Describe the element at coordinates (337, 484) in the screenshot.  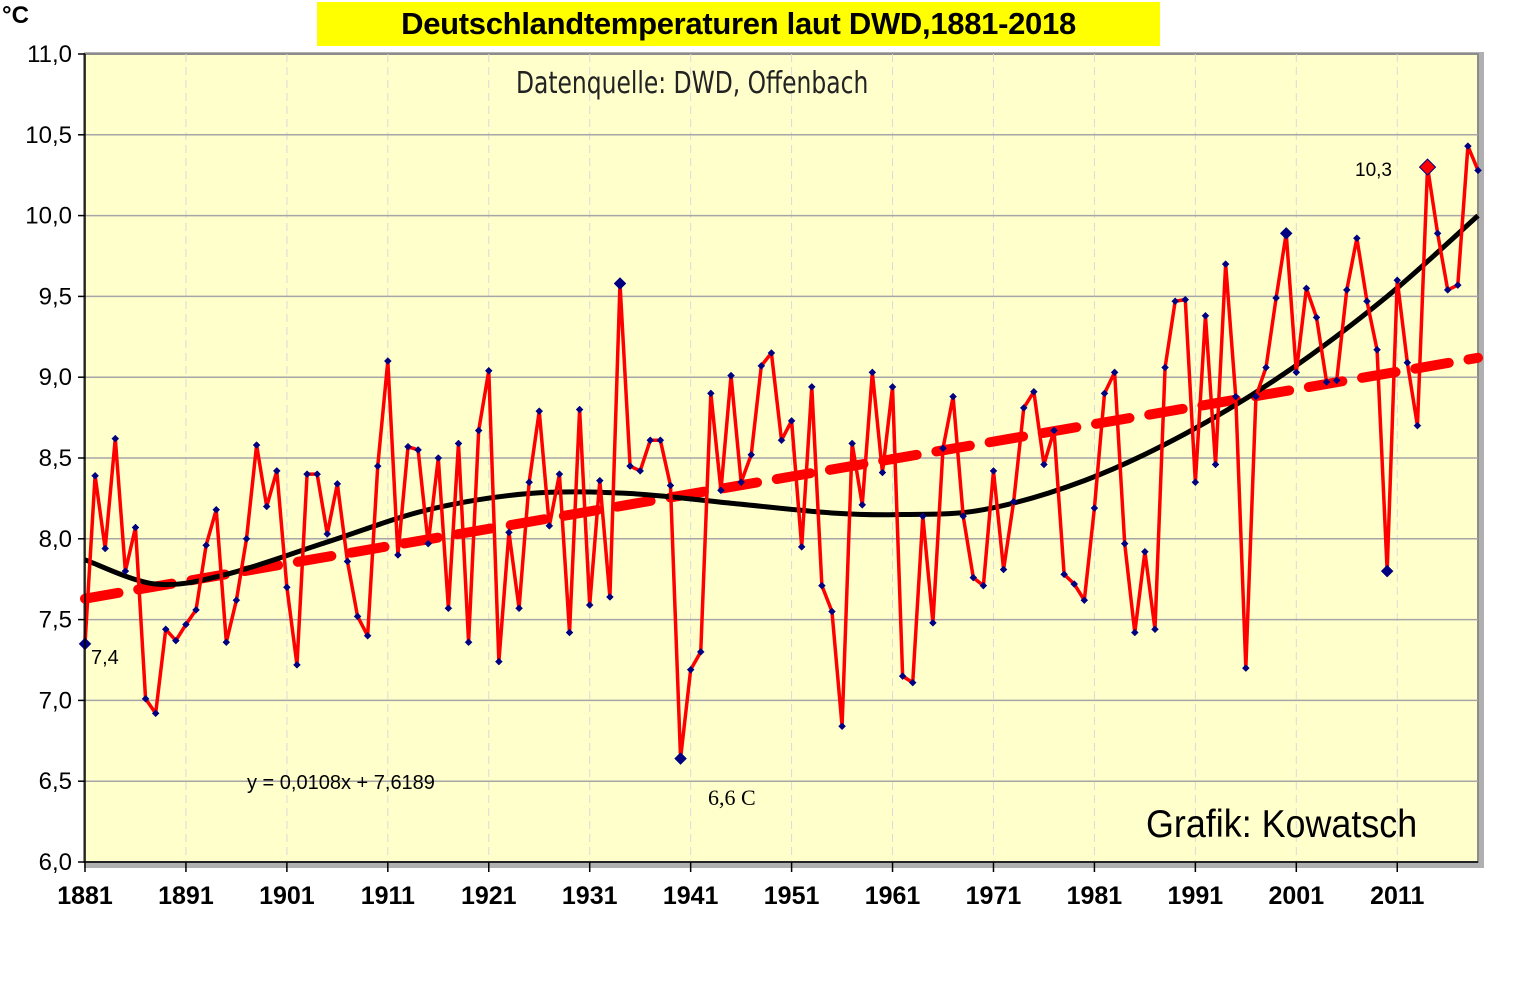
I see `data-point-1906` at that location.